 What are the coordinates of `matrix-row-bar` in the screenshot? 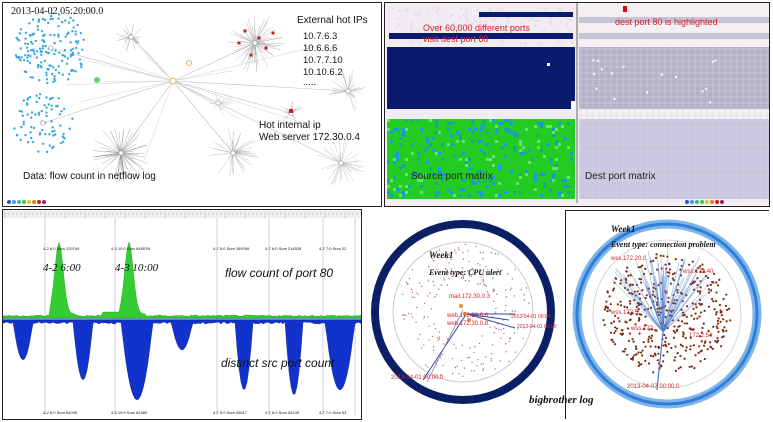 It's located at (481, 36).